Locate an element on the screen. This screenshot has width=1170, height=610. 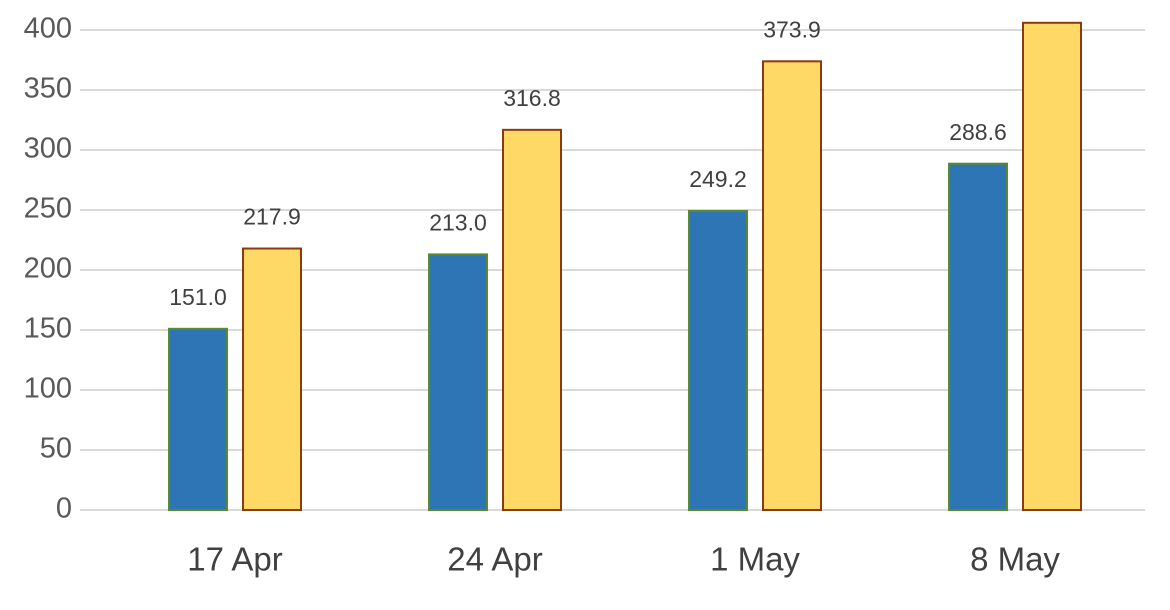
x-tick-label: 17 Apr is located at coordinates (234, 559).